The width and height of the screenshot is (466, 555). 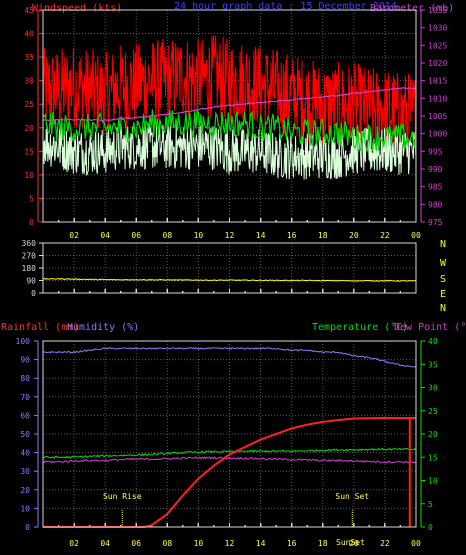 I want to click on dewpoint-axis-title: Dew Point (°C), so click(x=430, y=327).